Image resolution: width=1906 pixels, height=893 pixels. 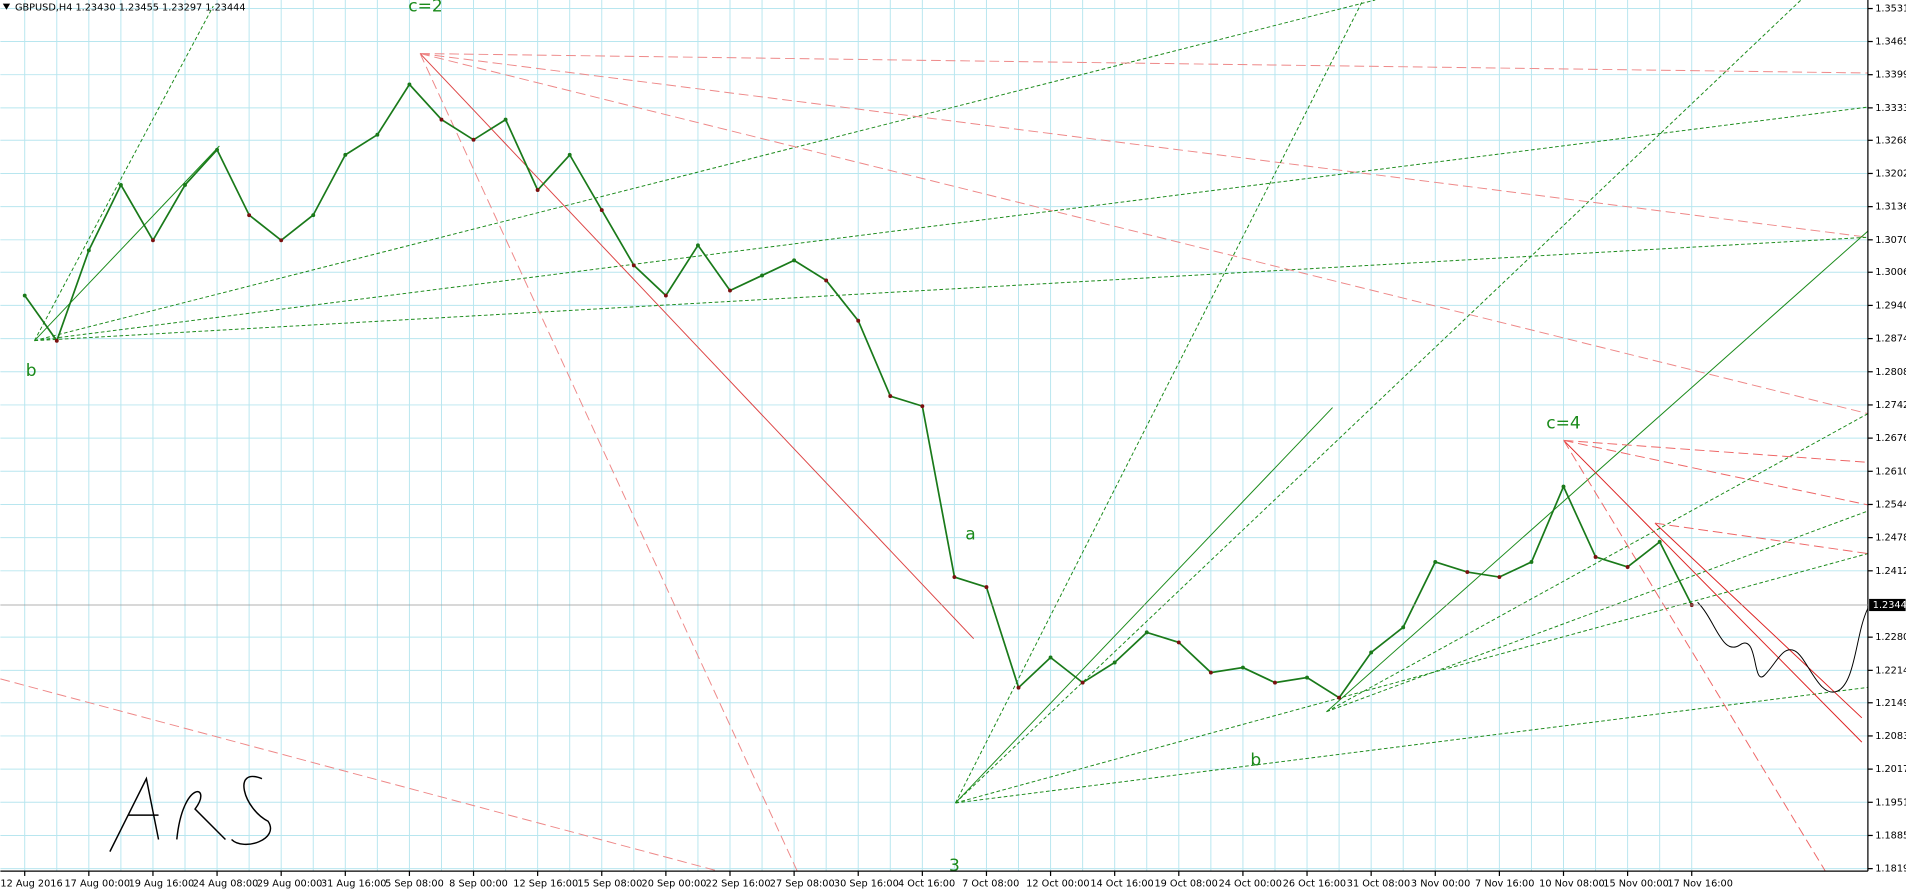 What do you see at coordinates (738, 883) in the screenshot?
I see `x-tick-label: 22 Sep 16:00` at bounding box center [738, 883].